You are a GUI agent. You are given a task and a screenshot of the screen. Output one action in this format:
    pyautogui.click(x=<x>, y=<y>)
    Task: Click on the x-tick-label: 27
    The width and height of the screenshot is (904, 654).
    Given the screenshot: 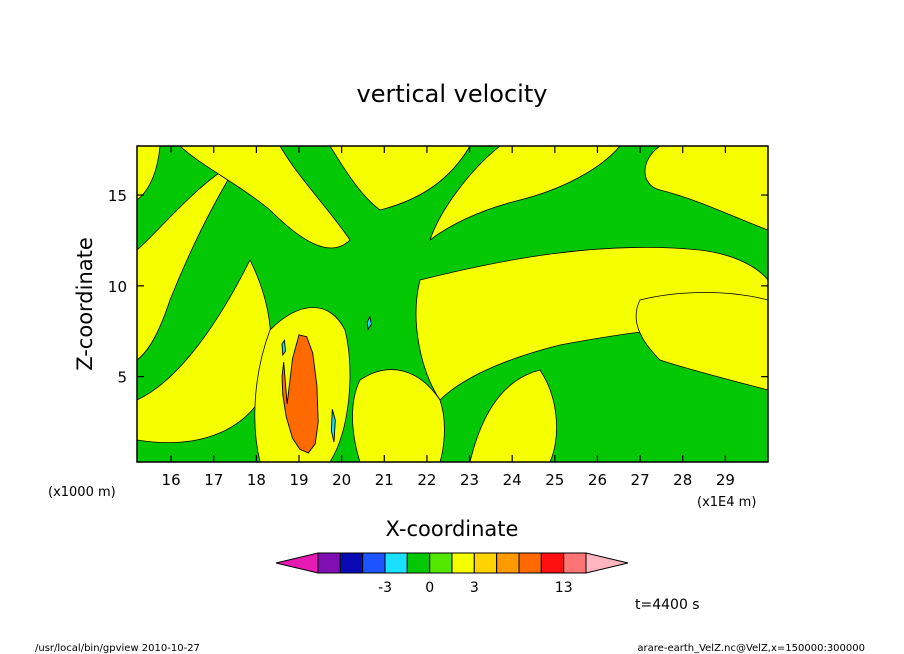 What is the action you would take?
    pyautogui.click(x=640, y=480)
    